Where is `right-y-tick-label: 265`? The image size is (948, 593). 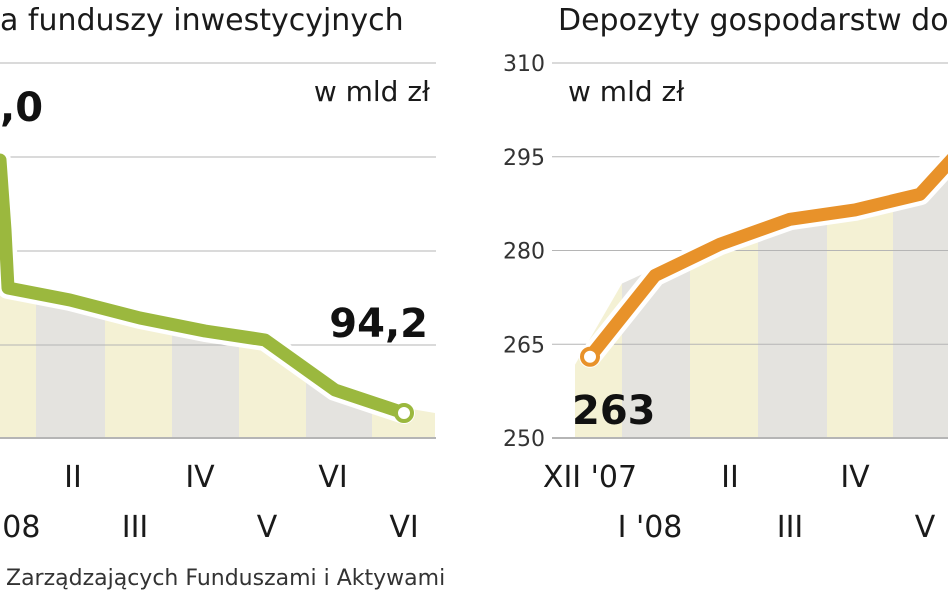 right-y-tick-label: 265 is located at coordinates (524, 345).